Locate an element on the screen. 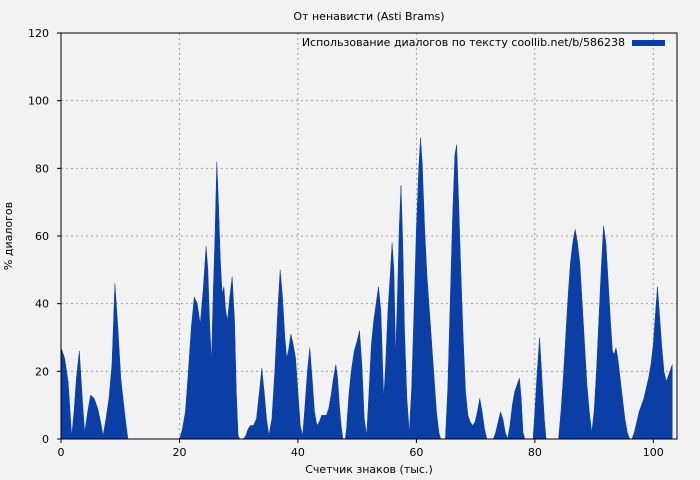  x-tick-label: 20 is located at coordinates (179, 452).